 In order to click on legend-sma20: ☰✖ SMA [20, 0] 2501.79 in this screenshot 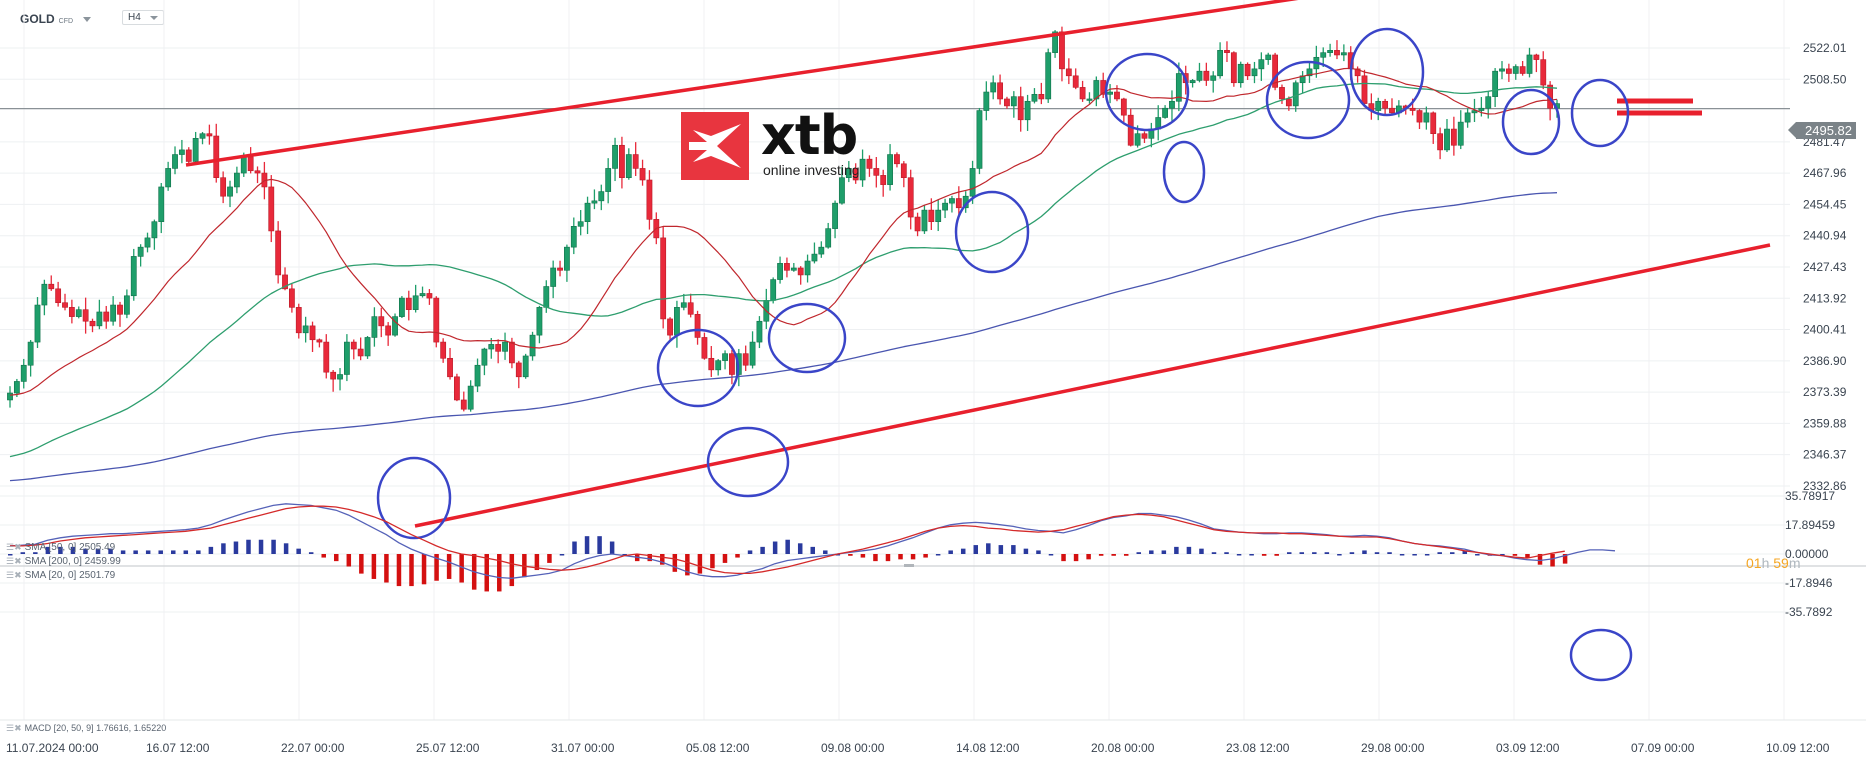, I will do `click(60, 575)`.